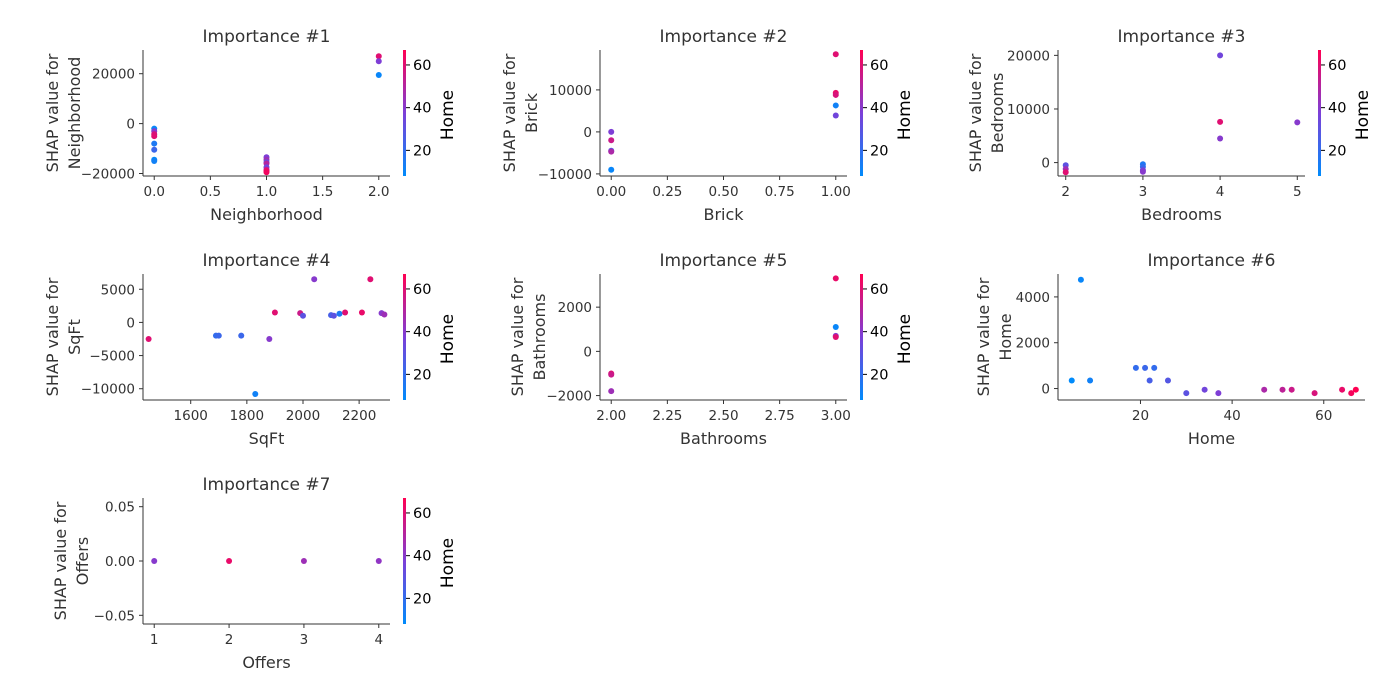  Describe the element at coordinates (780, 192) in the screenshot. I see `x-tick-label: 0.75` at that location.